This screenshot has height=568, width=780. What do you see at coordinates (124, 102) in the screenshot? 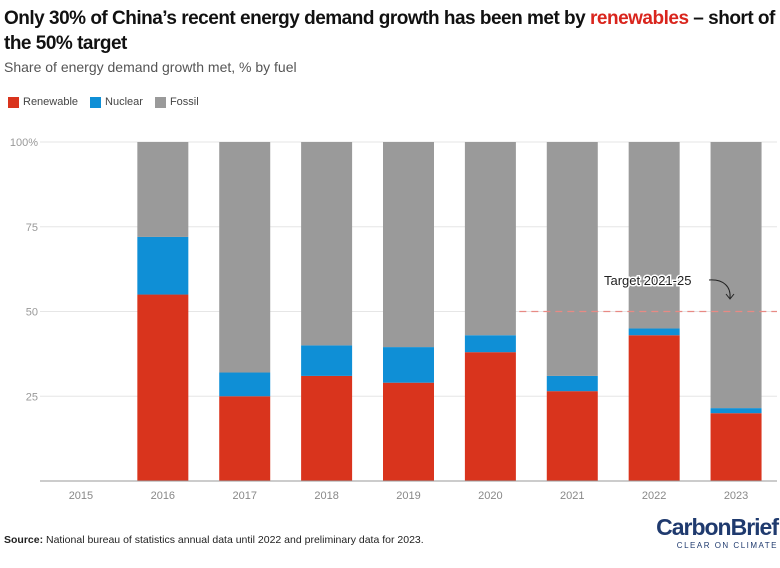
I see `legend-label: Nuclear` at bounding box center [124, 102].